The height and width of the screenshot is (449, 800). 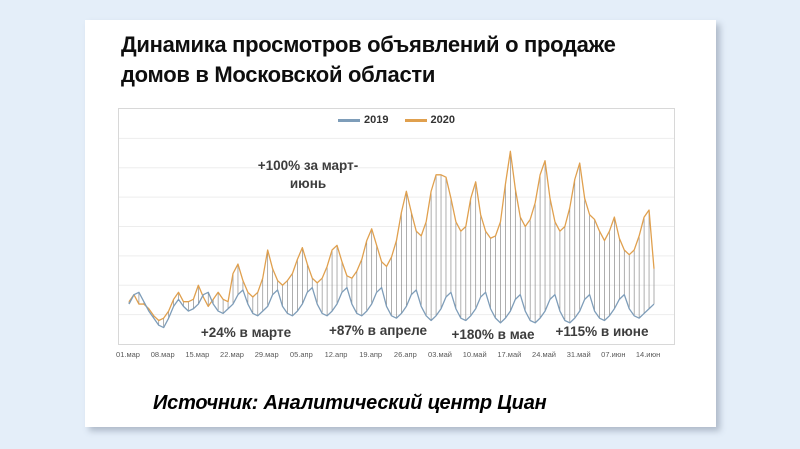 I want to click on x-tick-label: 07.июн, so click(x=613, y=354).